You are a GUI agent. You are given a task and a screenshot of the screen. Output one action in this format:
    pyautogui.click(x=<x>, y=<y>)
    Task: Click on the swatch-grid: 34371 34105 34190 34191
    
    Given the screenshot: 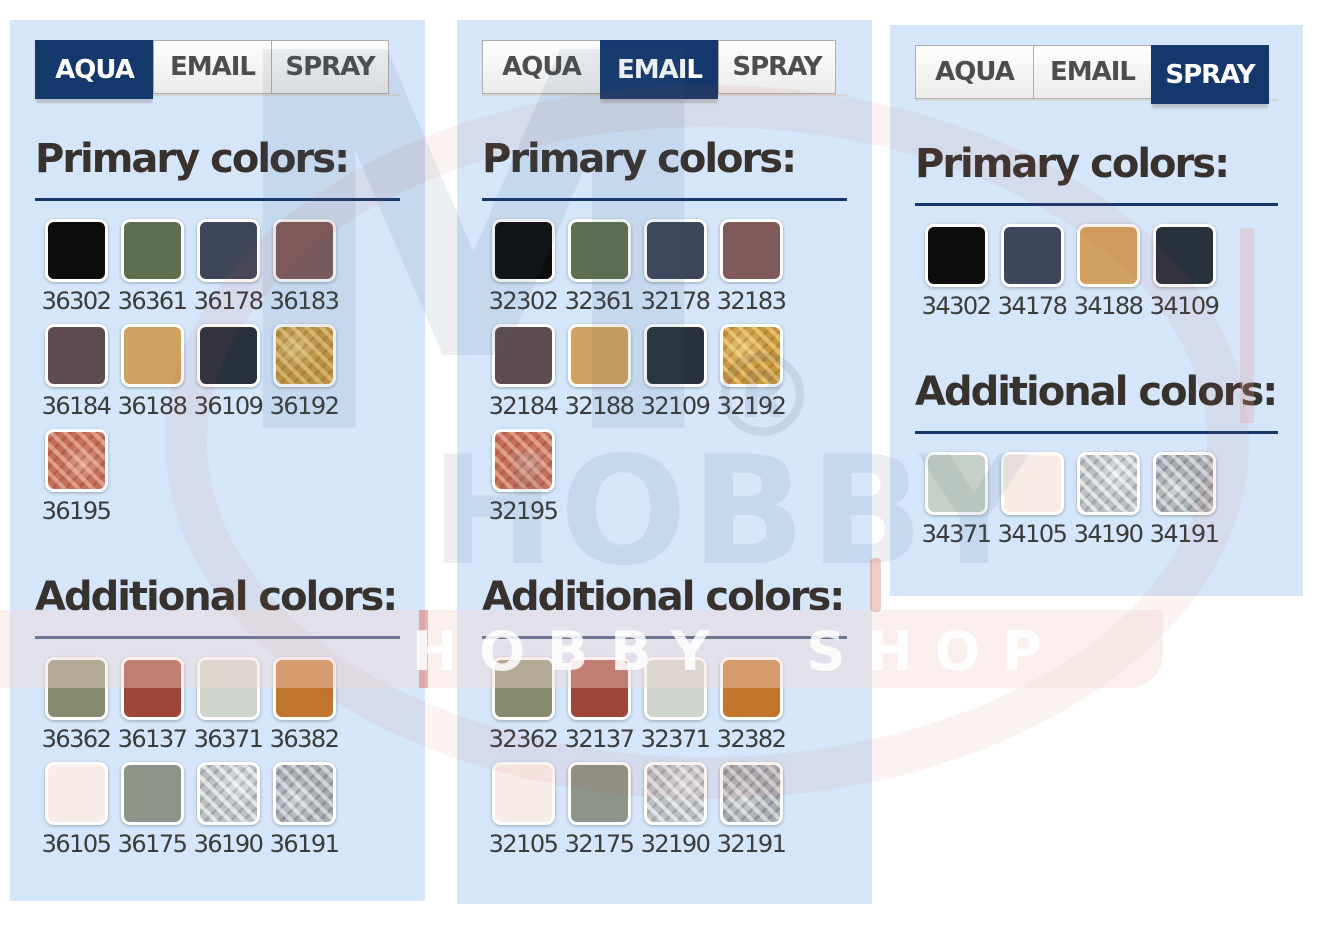 What is the action you would take?
    pyautogui.click(x=1078, y=504)
    